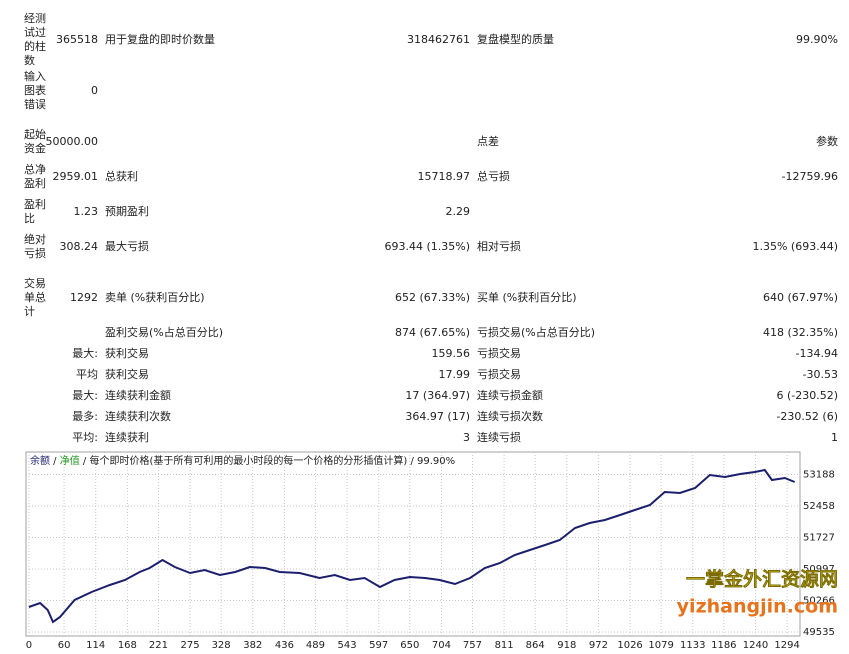  Describe the element at coordinates (472, 645) in the screenshot. I see `x-tick-label: 757` at that location.